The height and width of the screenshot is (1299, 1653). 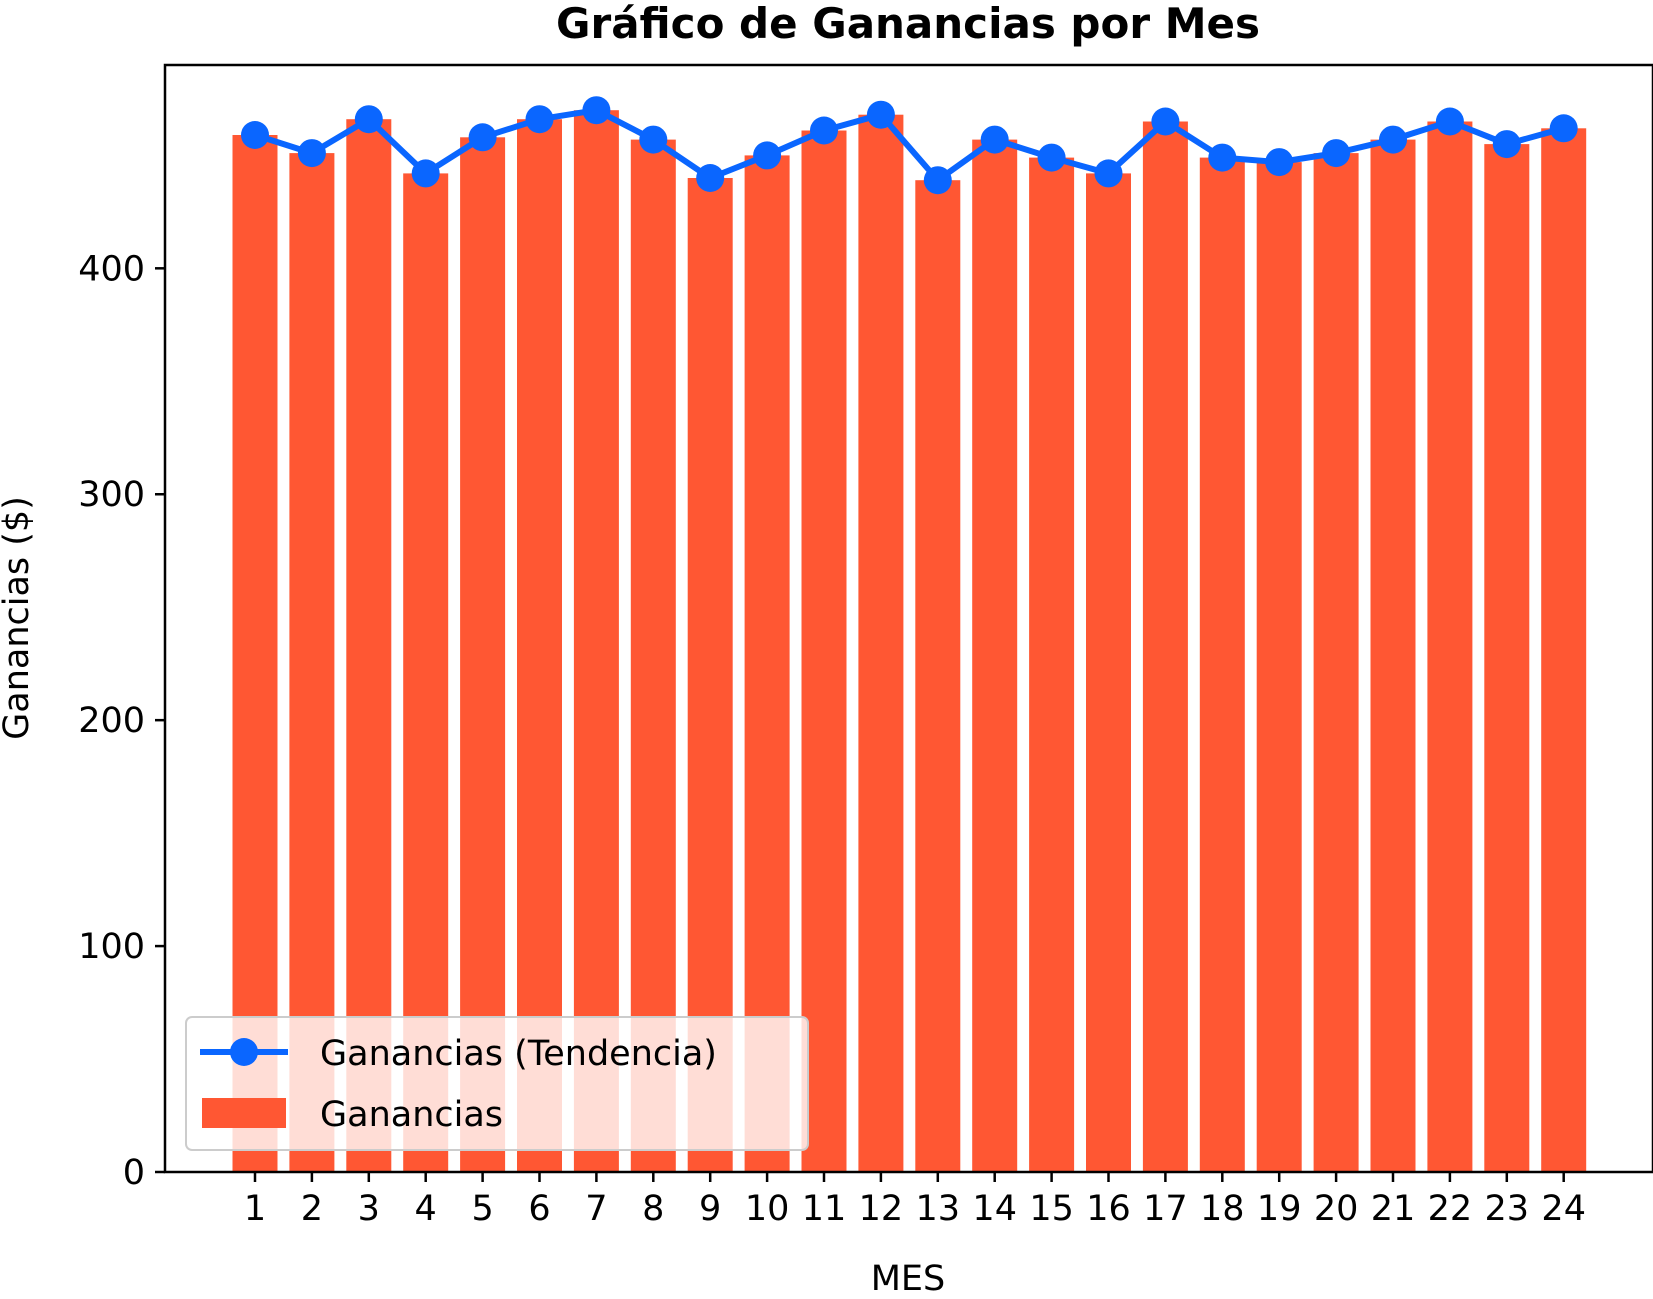 I want to click on x-tick-label: 22, so click(x=1450, y=1209).